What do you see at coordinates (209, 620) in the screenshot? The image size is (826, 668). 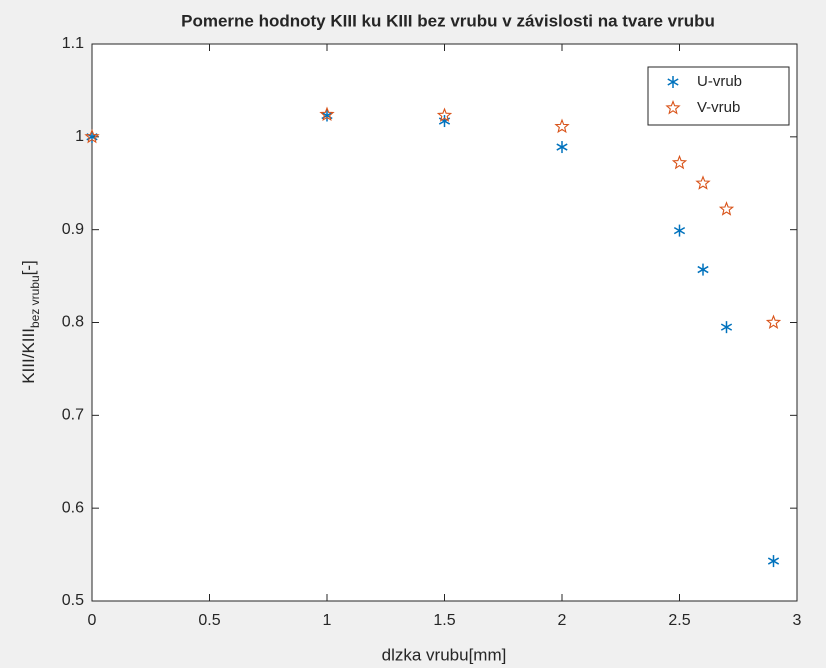 I see `x-tick-label: 0.5` at bounding box center [209, 620].